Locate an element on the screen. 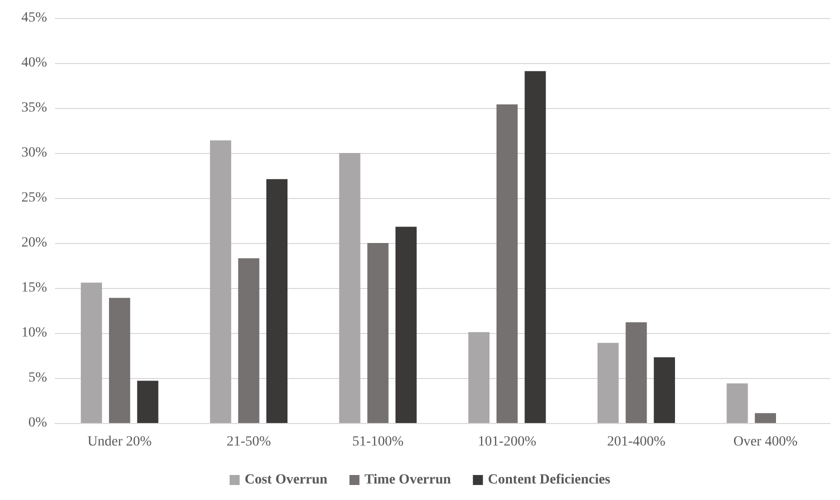 Image resolution: width=840 pixels, height=500 pixels. y-tick-label: 10% is located at coordinates (34, 333).